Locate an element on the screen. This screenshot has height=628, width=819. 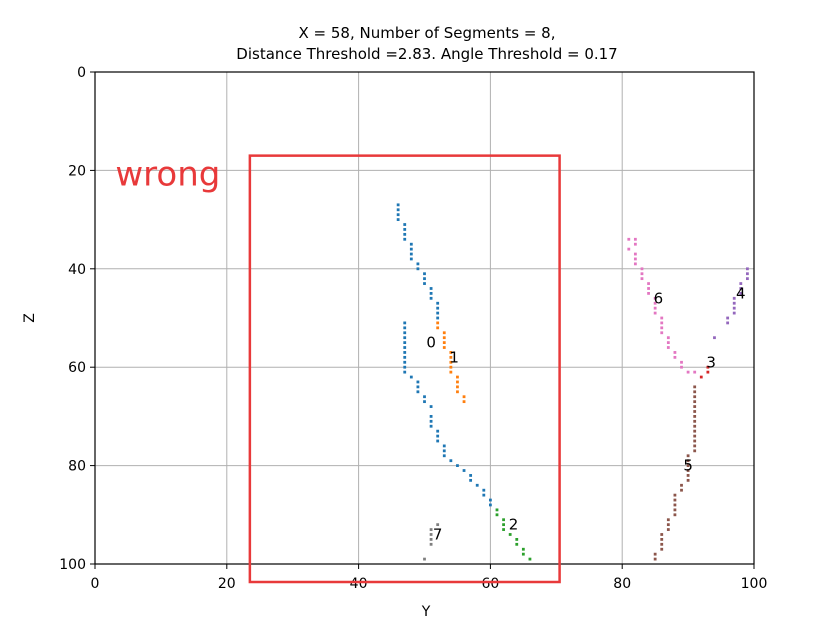
segment-label-0: 0 is located at coordinates (431, 343).